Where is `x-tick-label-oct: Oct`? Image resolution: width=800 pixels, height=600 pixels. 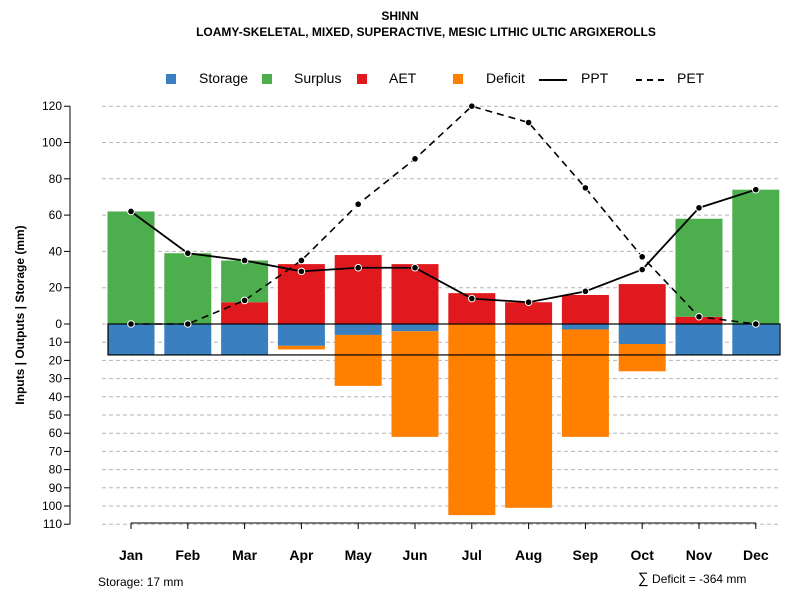
x-tick-label-oct: Oct is located at coordinates (643, 555).